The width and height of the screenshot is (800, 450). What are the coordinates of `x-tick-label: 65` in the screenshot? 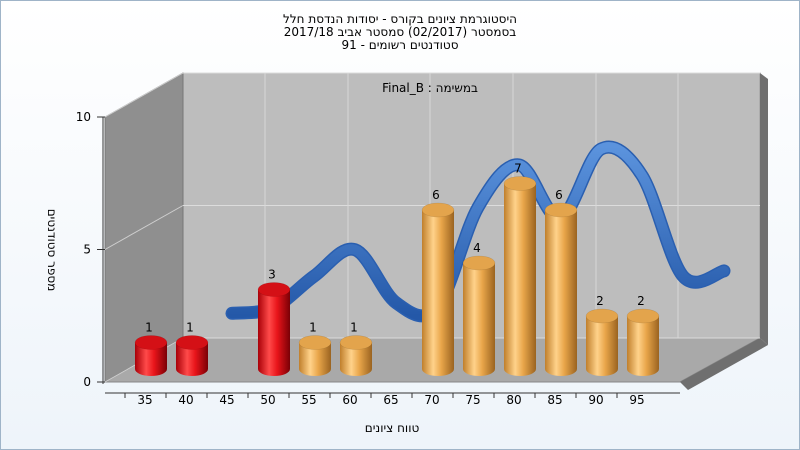 It's located at (390, 400).